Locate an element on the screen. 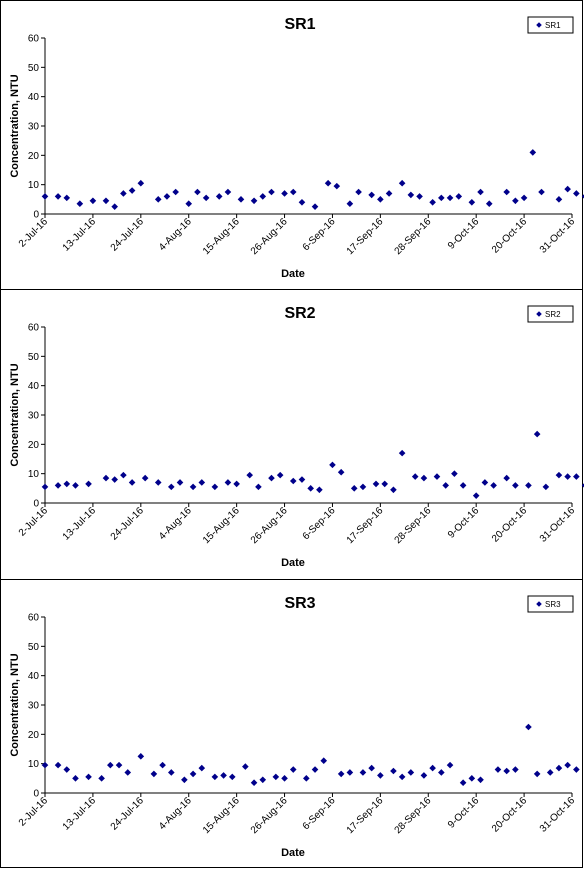 The width and height of the screenshot is (585, 869). x-tick-label: 13-Jul-16 is located at coordinates (80, 235).